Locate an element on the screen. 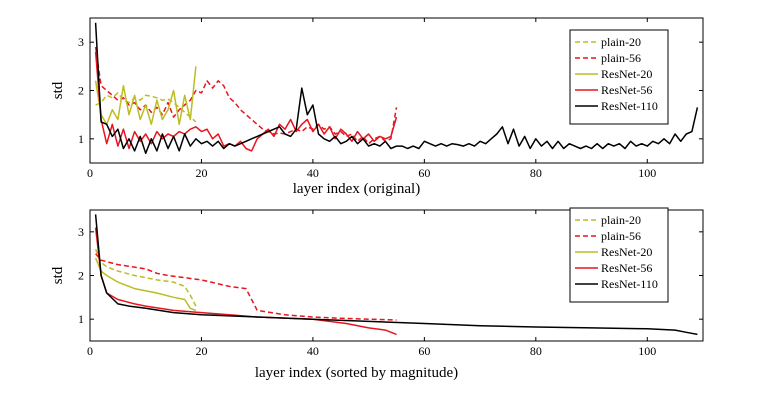 The height and width of the screenshot is (402, 765). x-axis-label: layer index (sorted by magnitude) is located at coordinates (356, 373).